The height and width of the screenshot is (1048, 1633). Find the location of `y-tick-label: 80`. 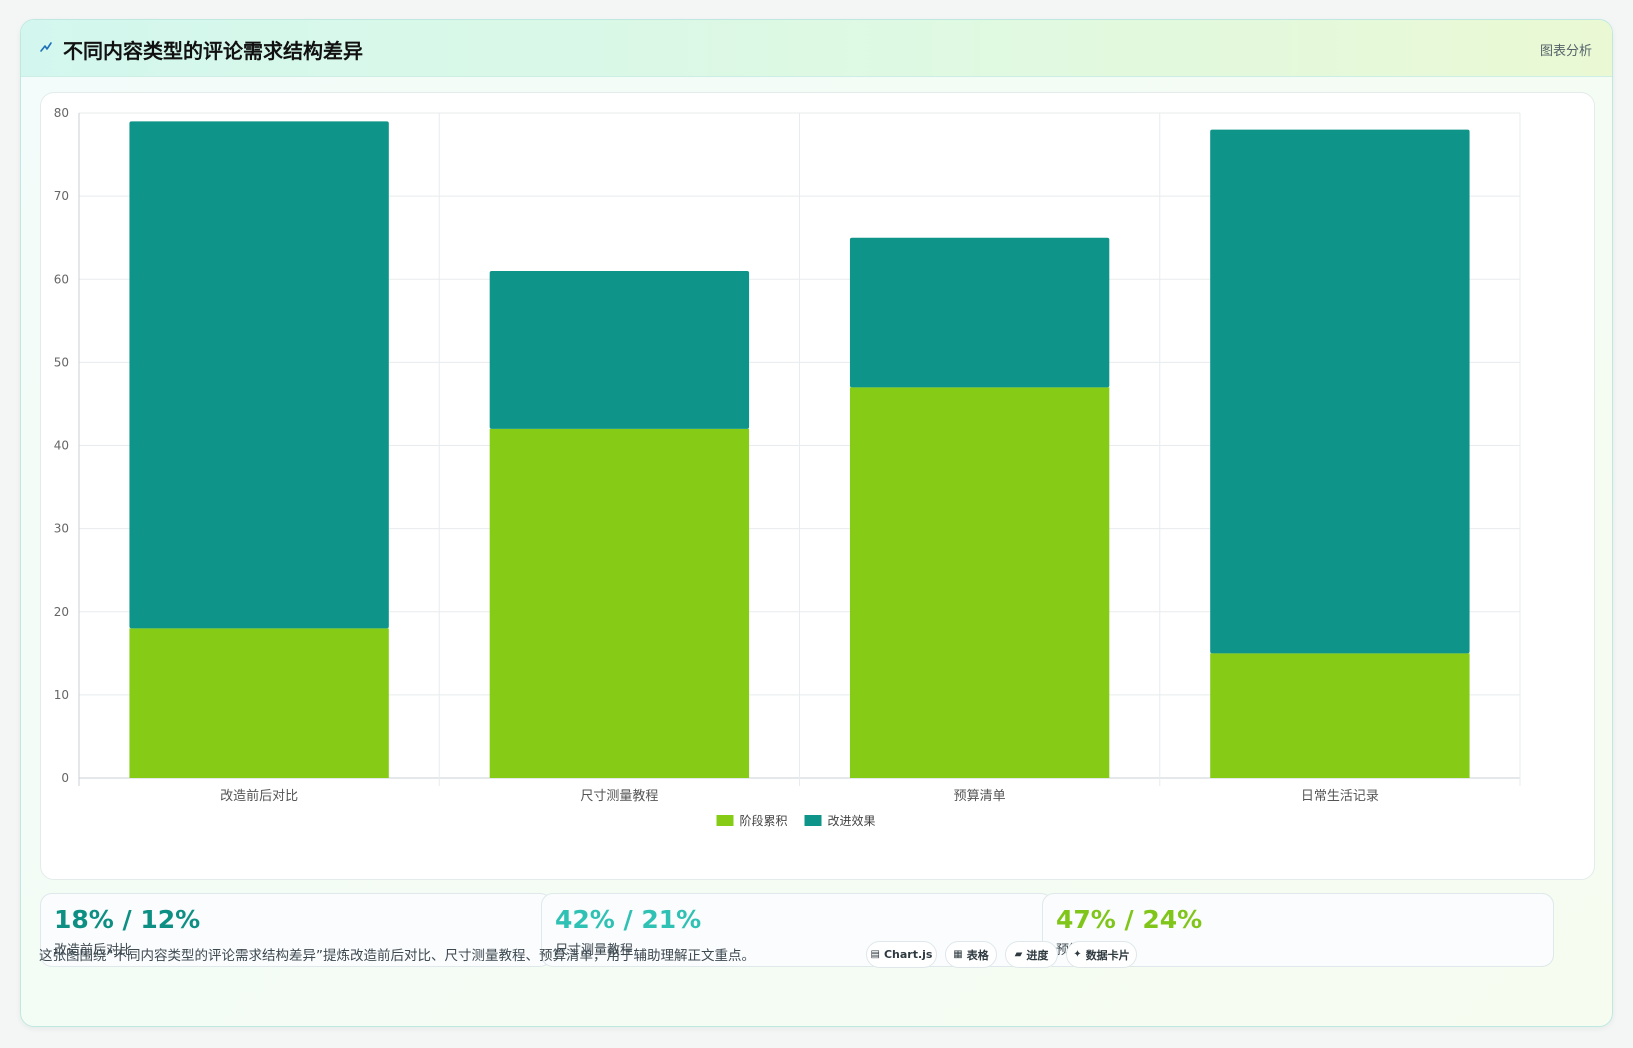

y-tick-label: 80 is located at coordinates (61, 113).